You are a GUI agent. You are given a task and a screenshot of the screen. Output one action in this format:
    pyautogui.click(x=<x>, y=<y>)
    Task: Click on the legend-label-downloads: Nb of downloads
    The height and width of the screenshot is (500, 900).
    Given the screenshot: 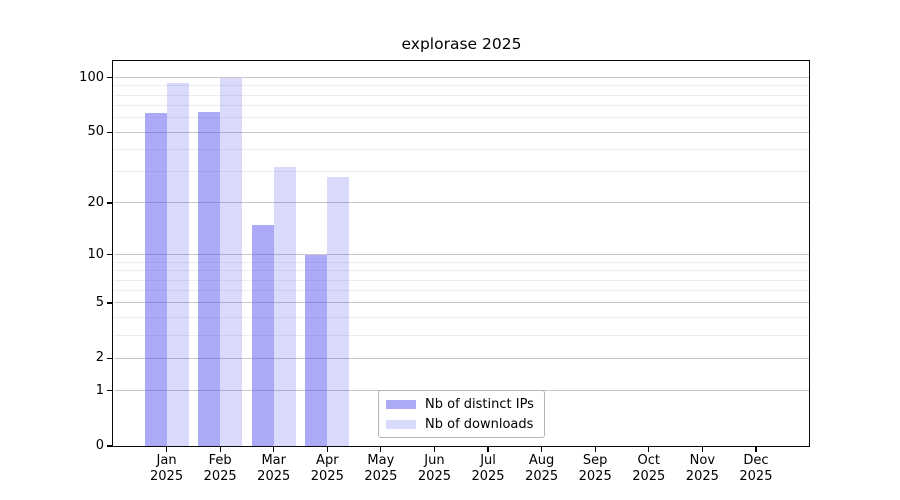 What is the action you would take?
    pyautogui.click(x=479, y=424)
    